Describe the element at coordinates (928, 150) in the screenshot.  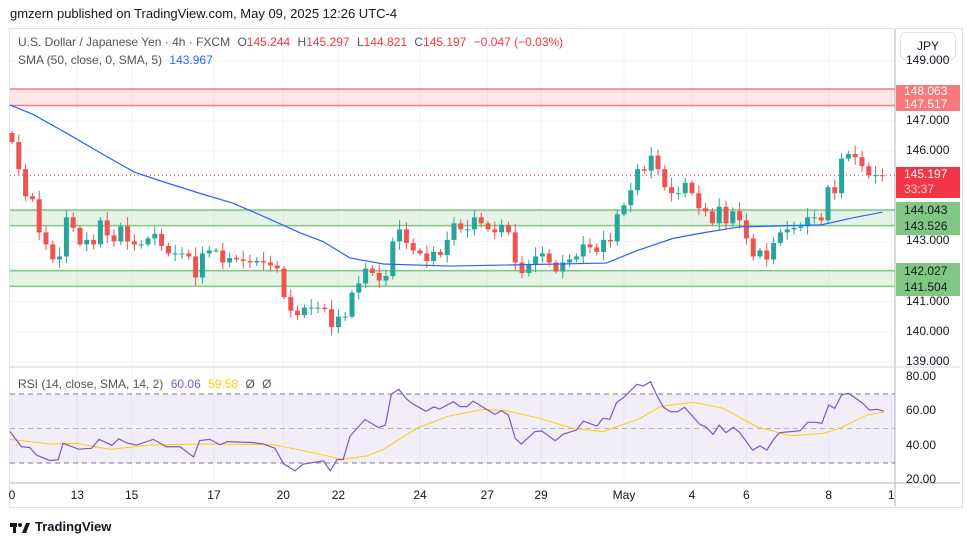
I see `price-tick: 146.000` at that location.